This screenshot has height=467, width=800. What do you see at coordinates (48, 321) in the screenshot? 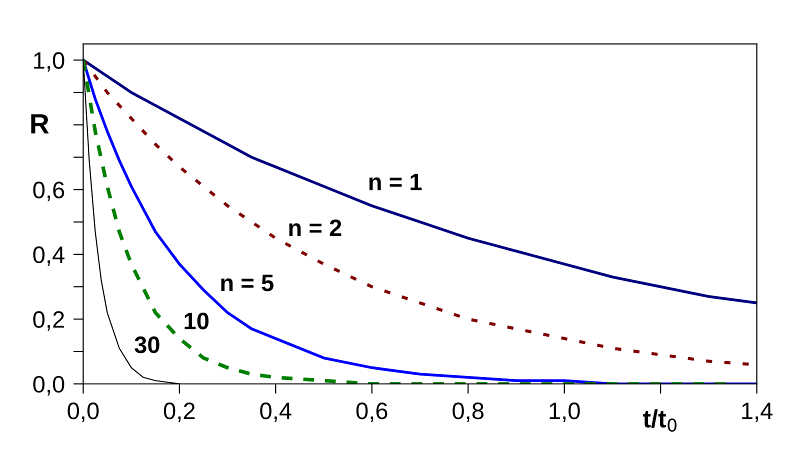
I see `y-tick-label: 0,2` at bounding box center [48, 321].